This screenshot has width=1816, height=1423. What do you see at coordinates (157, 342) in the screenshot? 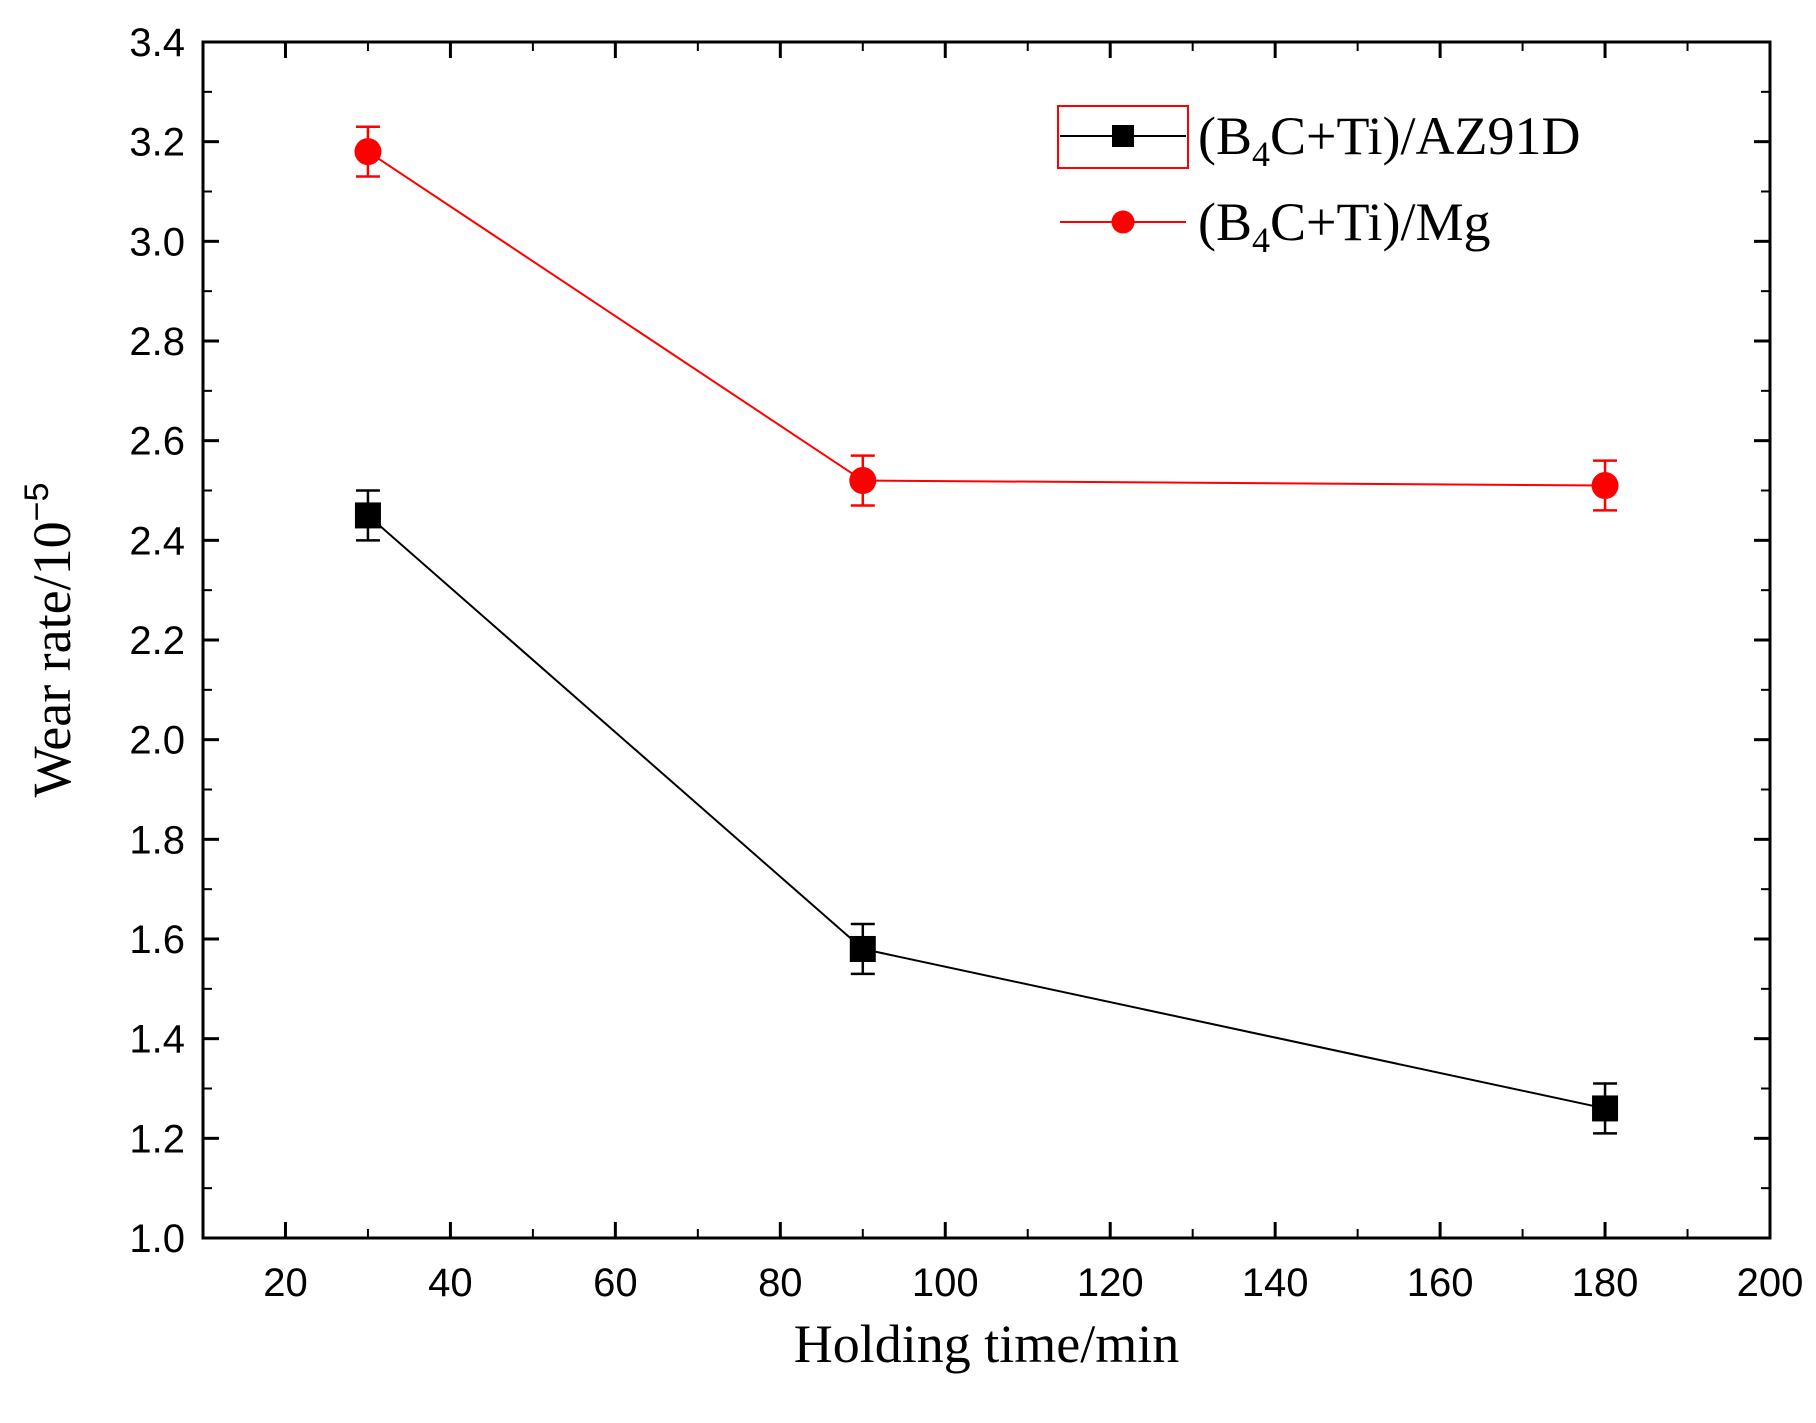
I see `y-tick-label: 2.8` at bounding box center [157, 342].